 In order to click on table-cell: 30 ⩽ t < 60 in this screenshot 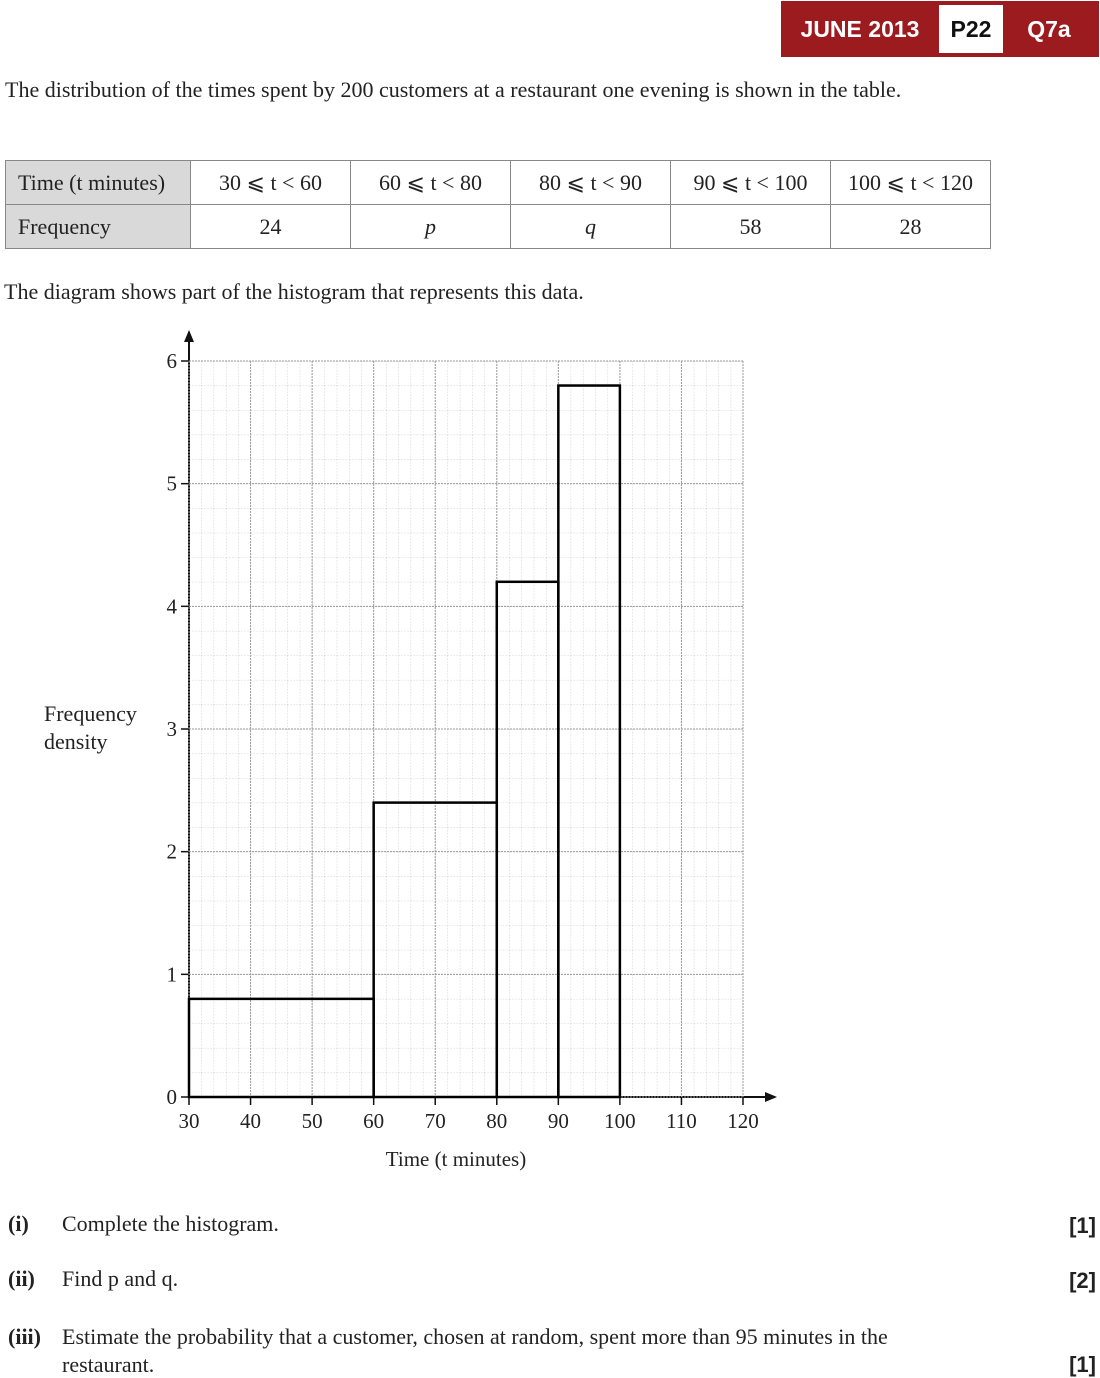, I will do `click(270, 182)`.